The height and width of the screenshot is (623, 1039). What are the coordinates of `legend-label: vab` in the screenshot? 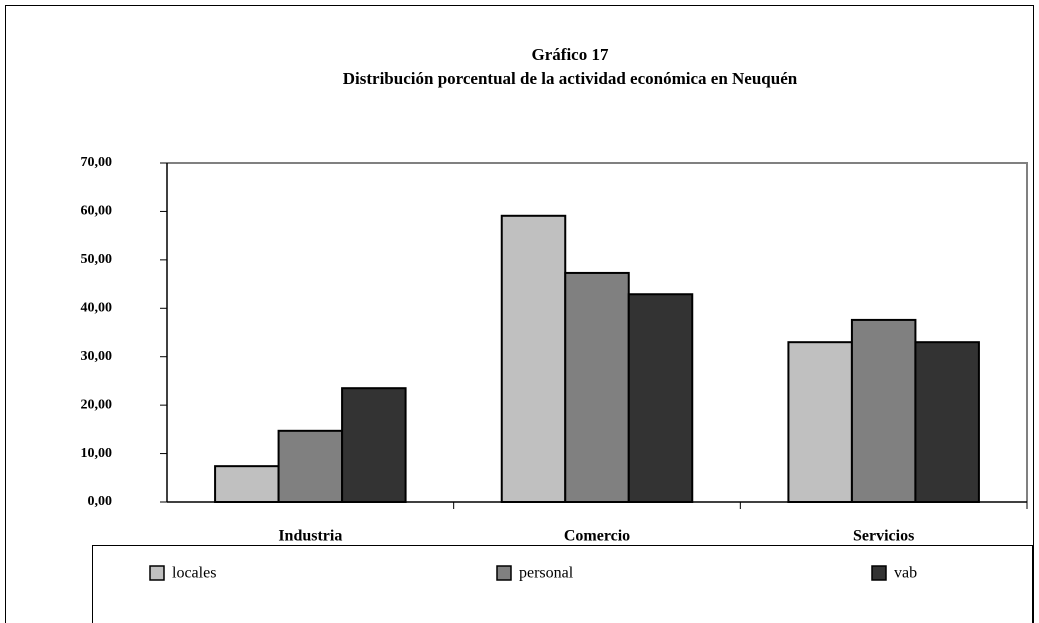 It's located at (905, 573).